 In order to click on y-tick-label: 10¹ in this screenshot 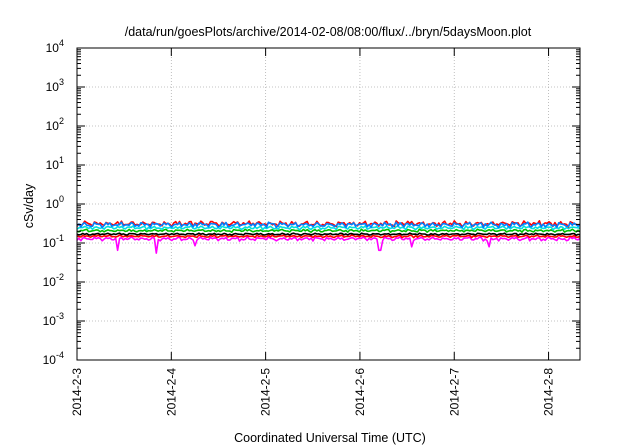, I will do `click(55, 163)`.